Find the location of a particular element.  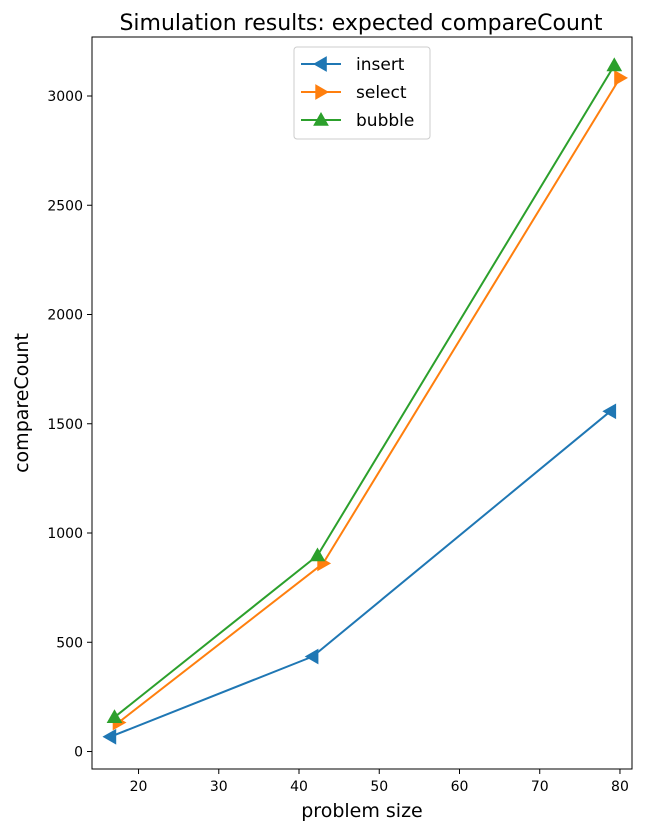

legend-label-select: select is located at coordinates (381, 93).